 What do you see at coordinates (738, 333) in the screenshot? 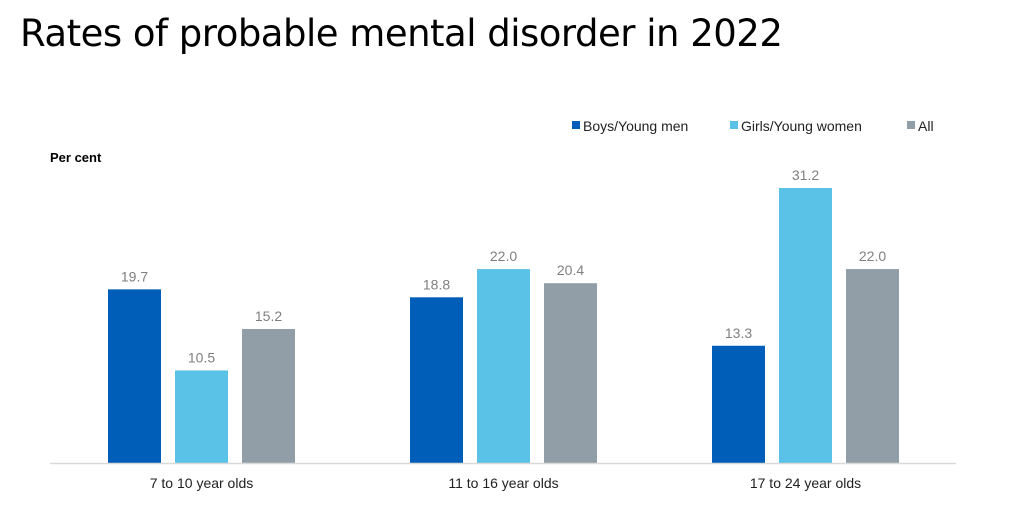
I see `data-label: 13.3` at bounding box center [738, 333].